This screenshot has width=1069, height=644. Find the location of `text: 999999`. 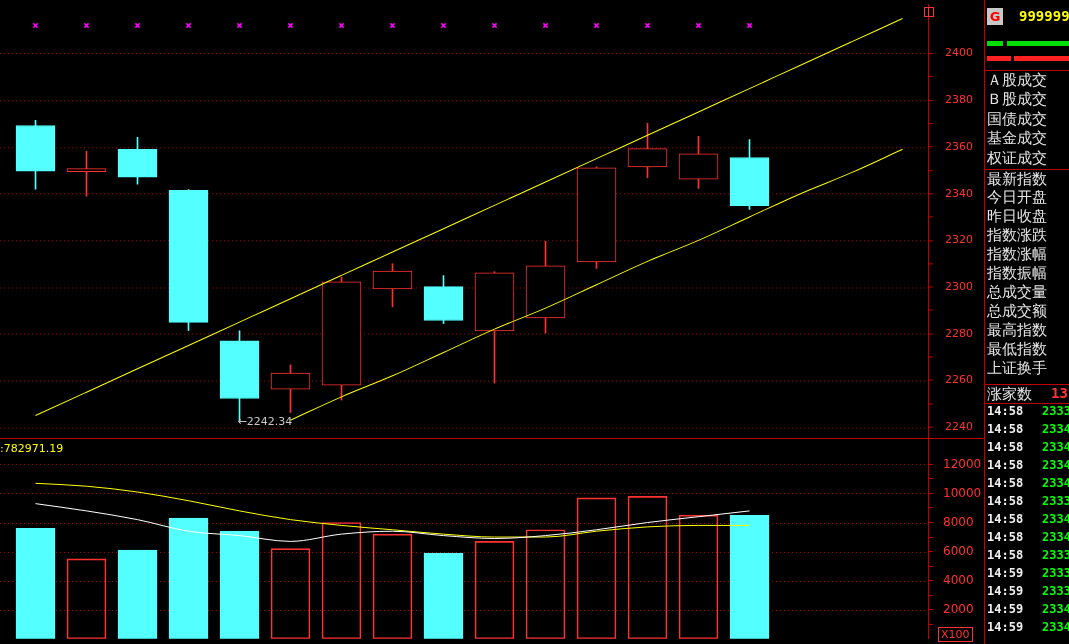

text: 999999 is located at coordinates (1044, 16).